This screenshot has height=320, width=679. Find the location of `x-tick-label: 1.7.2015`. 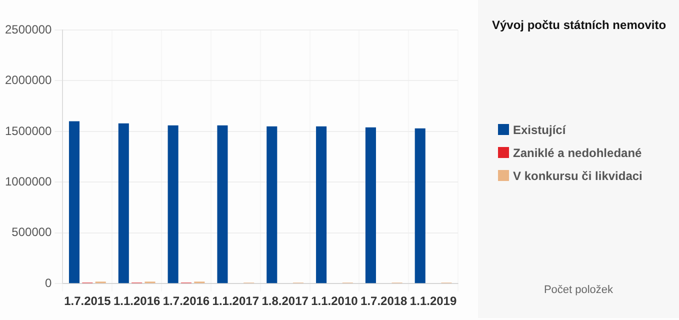

x-tick-label: 1.7.2015 is located at coordinates (88, 301).